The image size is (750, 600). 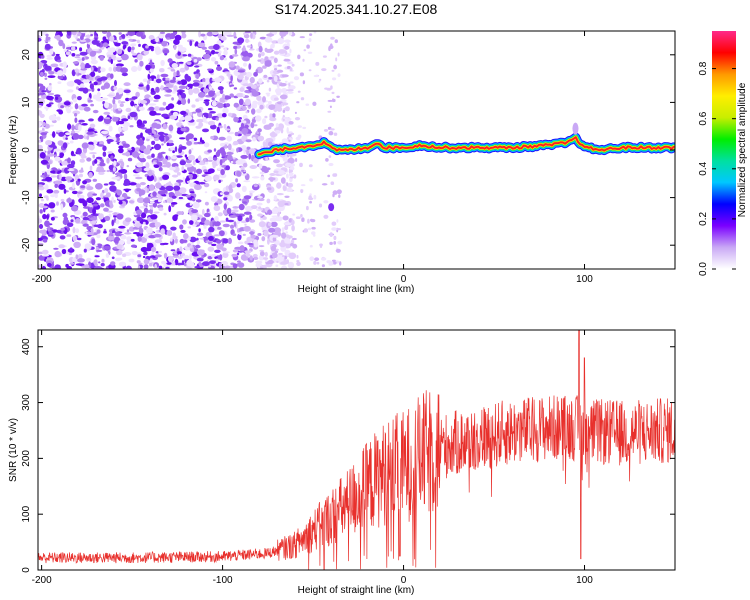 I want to click on colorbar-tick-label: 0.8, so click(x=703, y=68).